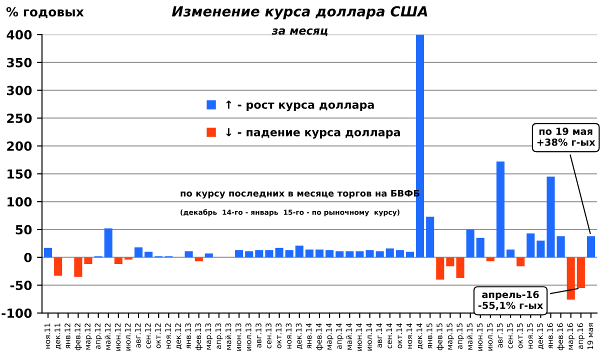 The width and height of the screenshot is (600, 364). I want to click on y-tick-label: 200, so click(19, 146).